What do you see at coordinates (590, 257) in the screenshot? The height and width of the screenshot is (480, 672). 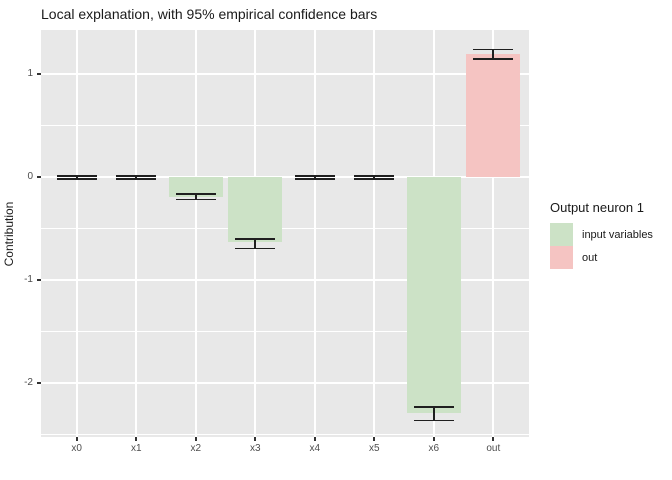 I see `legend-label: out` at bounding box center [590, 257].